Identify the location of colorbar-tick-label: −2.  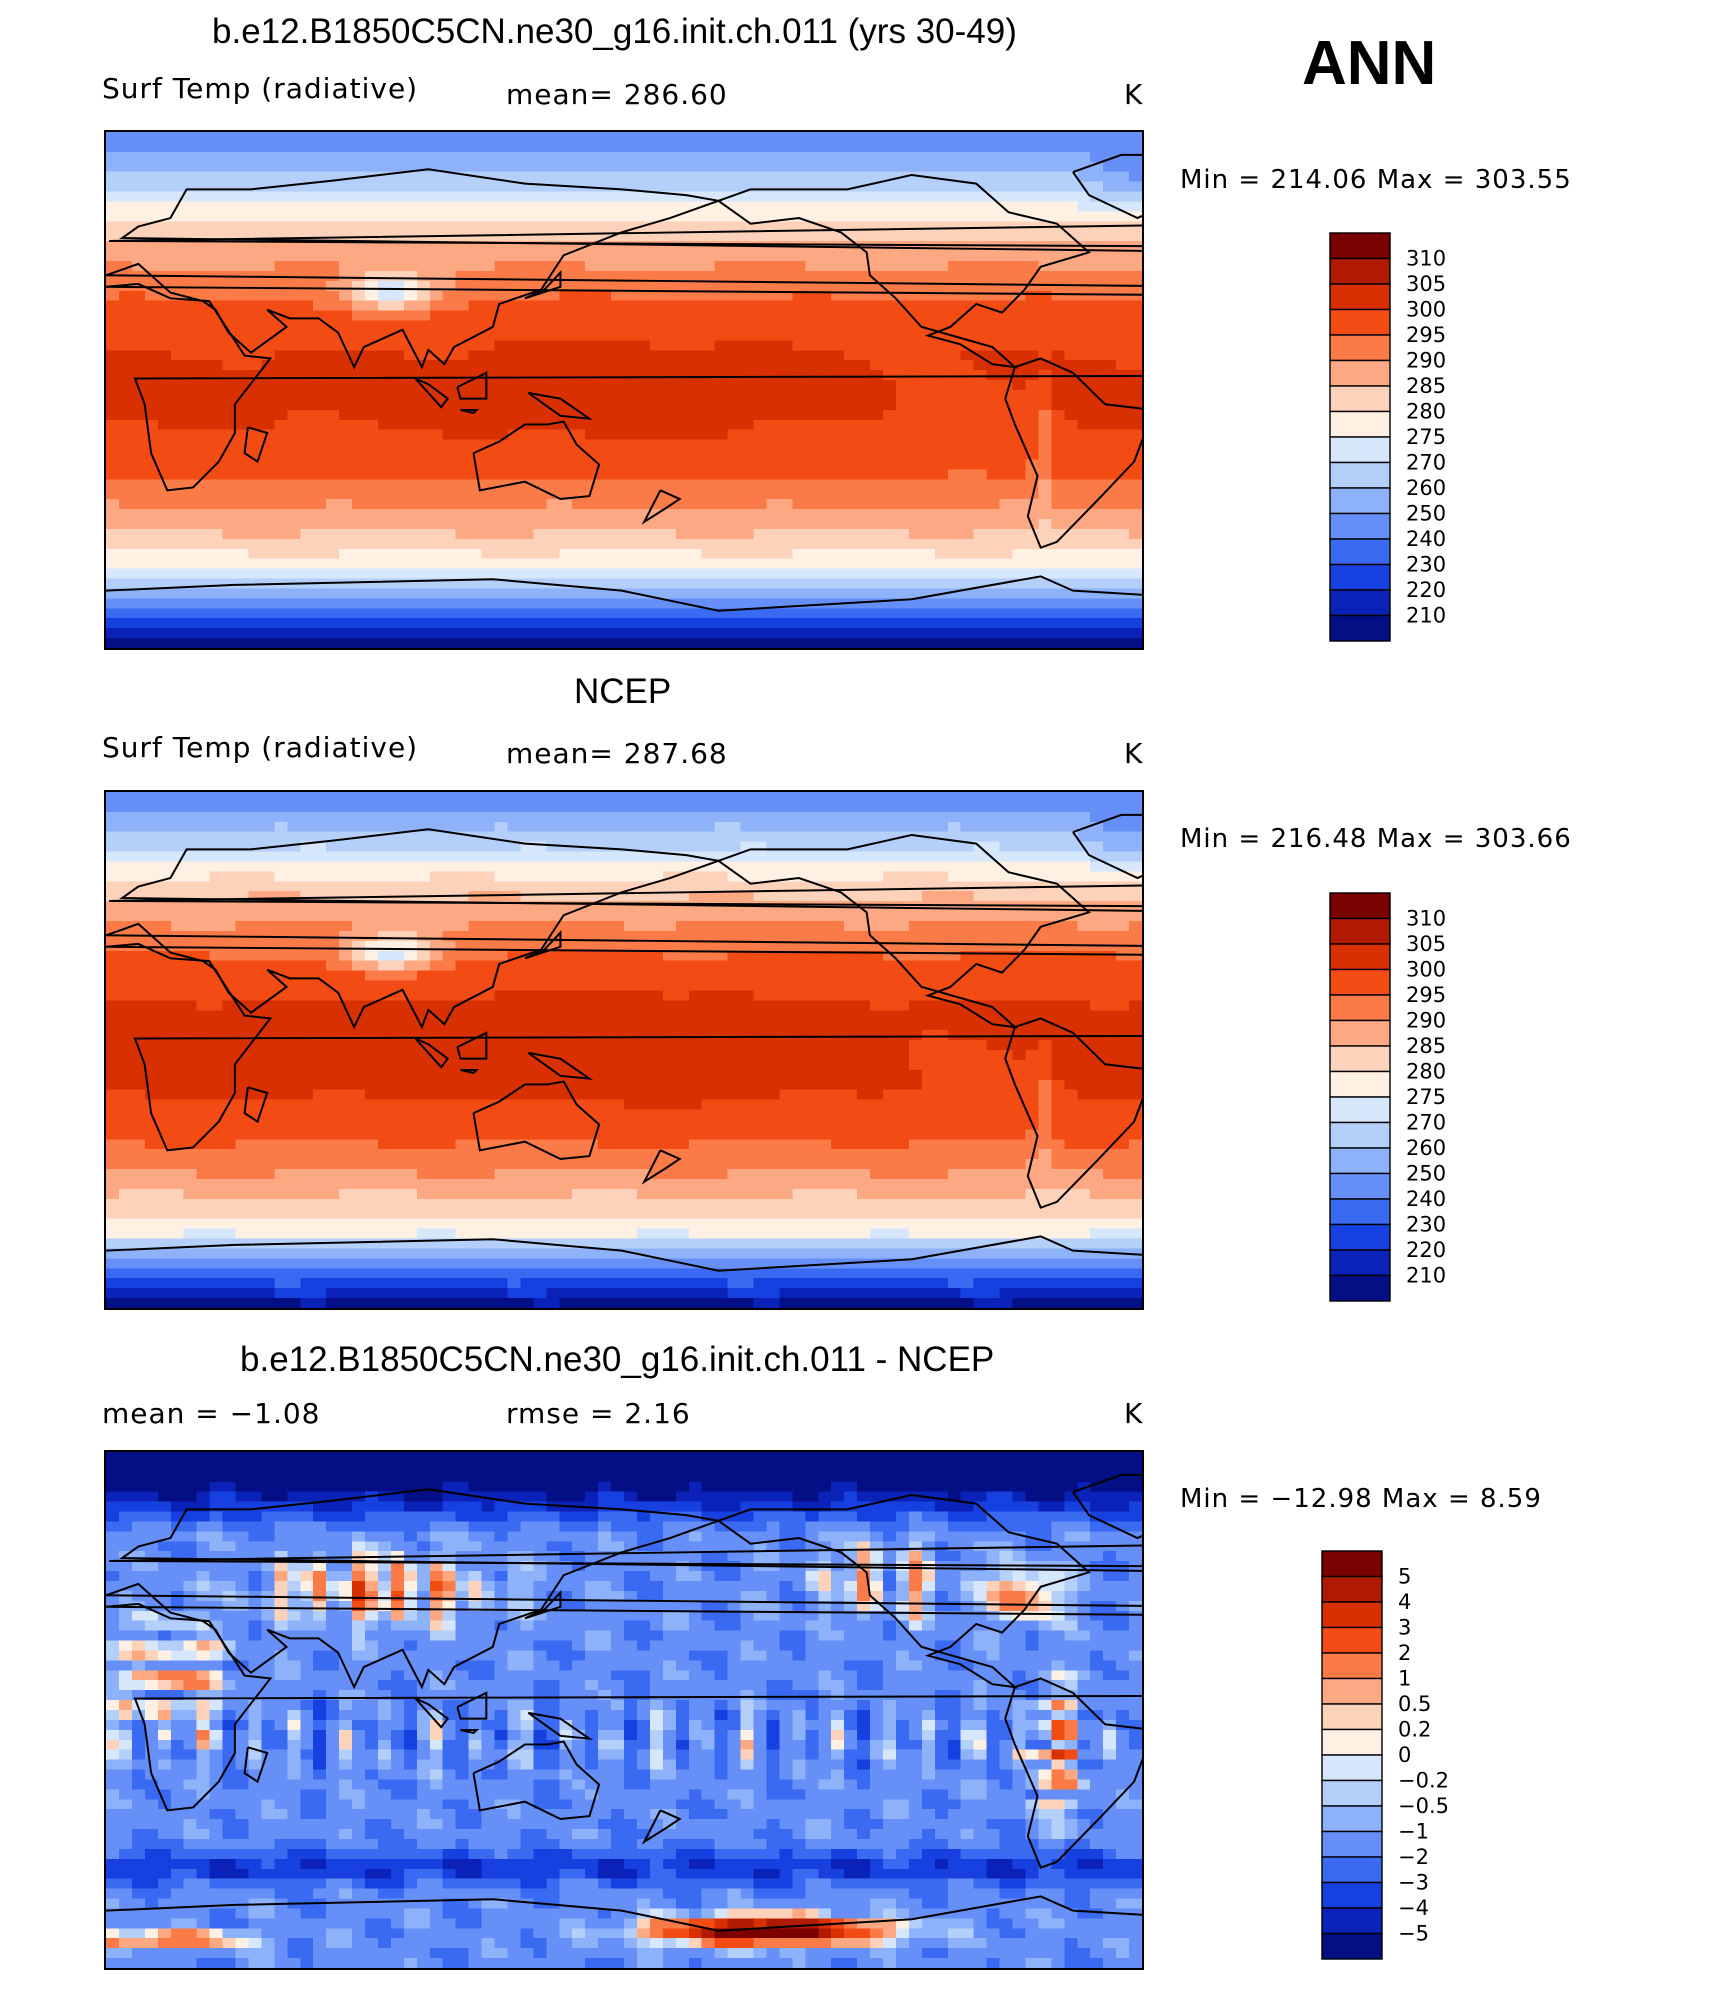
(1413, 1857).